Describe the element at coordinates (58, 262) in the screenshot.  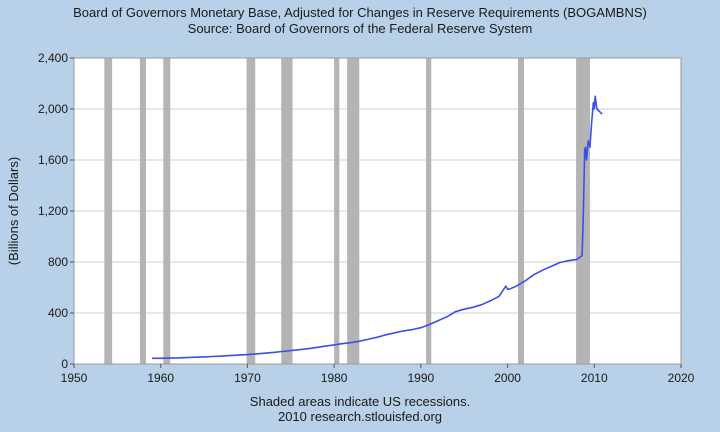
I see `y-tick-label: 800` at that location.